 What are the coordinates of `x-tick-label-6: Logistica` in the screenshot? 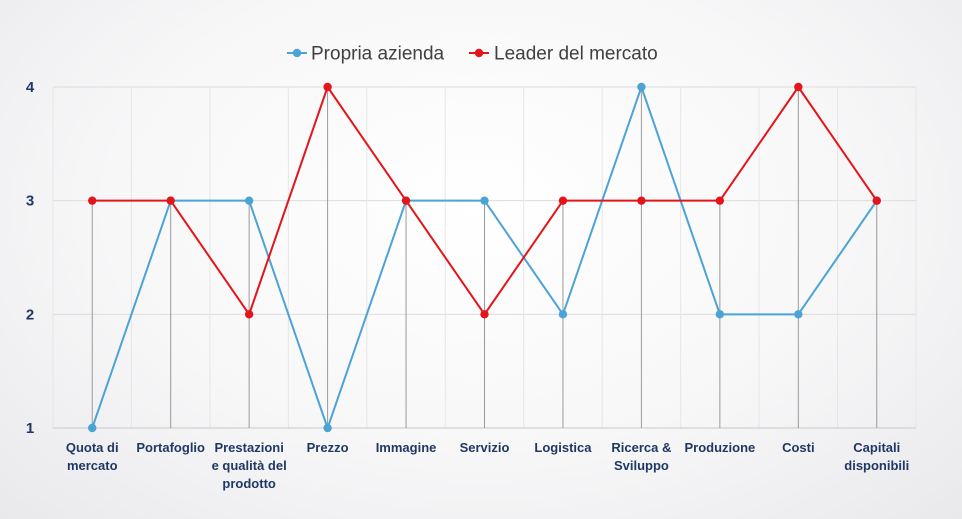 It's located at (563, 447).